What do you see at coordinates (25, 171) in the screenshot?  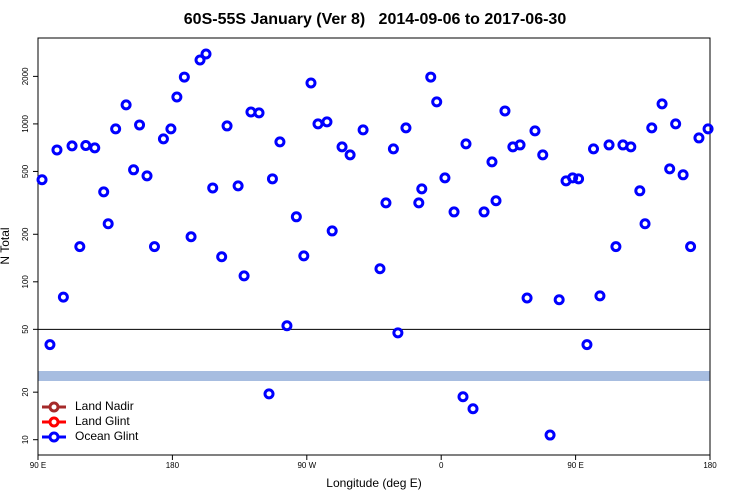 I see `y-tick-label: 500` at bounding box center [25, 171].